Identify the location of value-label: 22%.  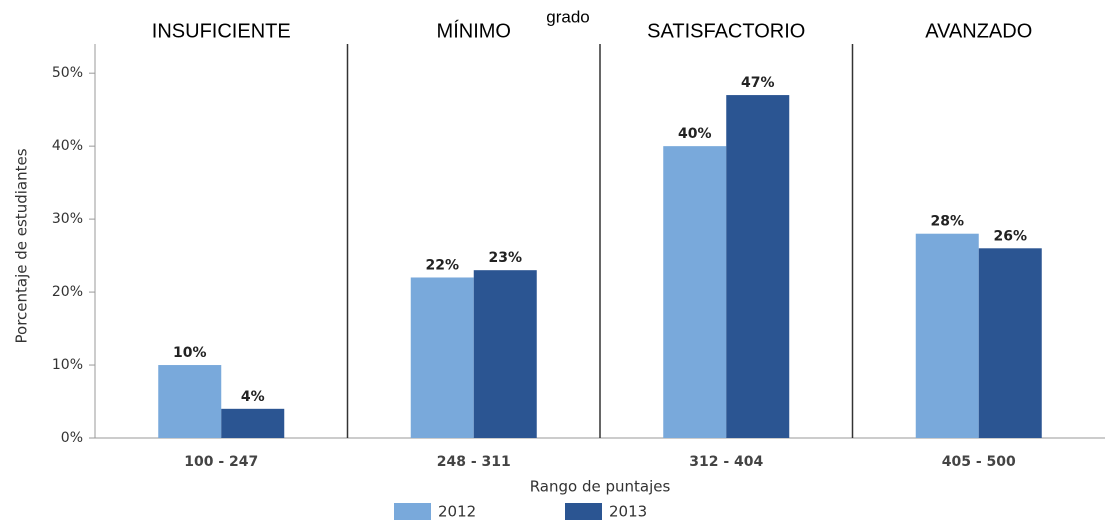
(442, 265).